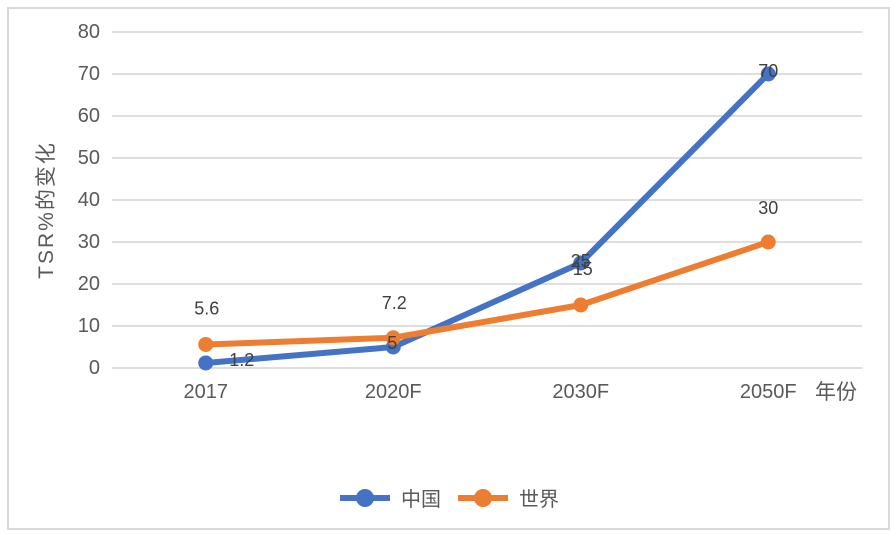 This screenshot has height=537, width=896. What do you see at coordinates (448, 497) in the screenshot?
I see `legend: 中国 世界` at bounding box center [448, 497].